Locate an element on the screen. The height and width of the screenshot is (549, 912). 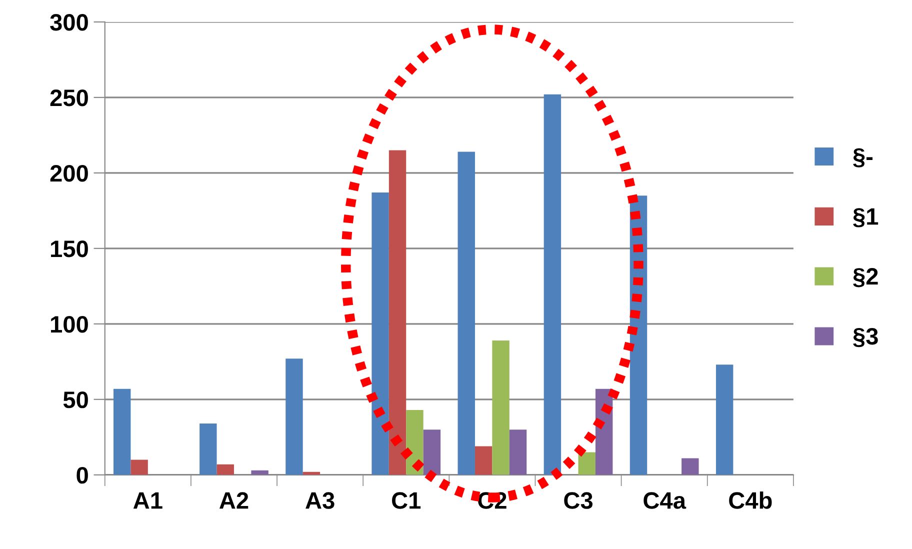
y-tick-label: 300 is located at coordinates (69, 22).